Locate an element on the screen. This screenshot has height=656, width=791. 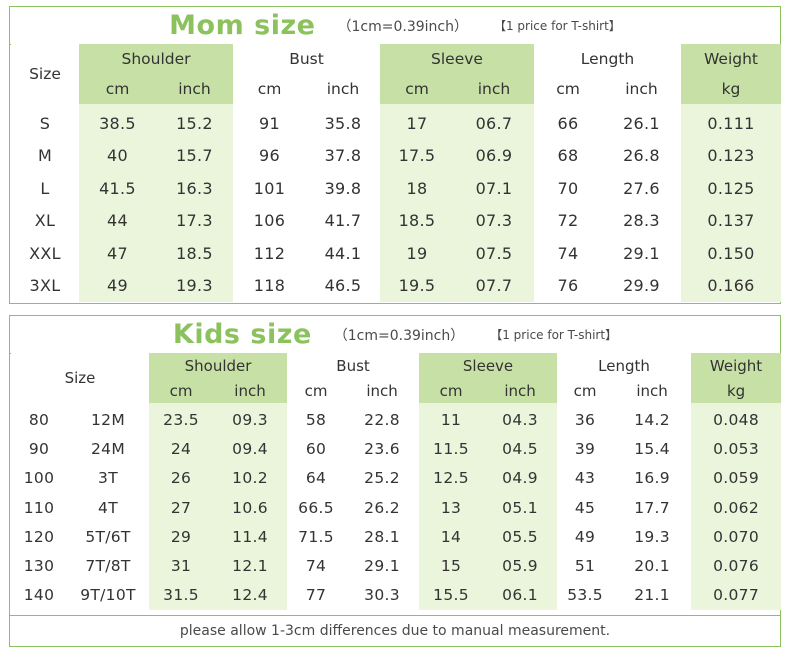
table-cell: 22.8 is located at coordinates (382, 419).